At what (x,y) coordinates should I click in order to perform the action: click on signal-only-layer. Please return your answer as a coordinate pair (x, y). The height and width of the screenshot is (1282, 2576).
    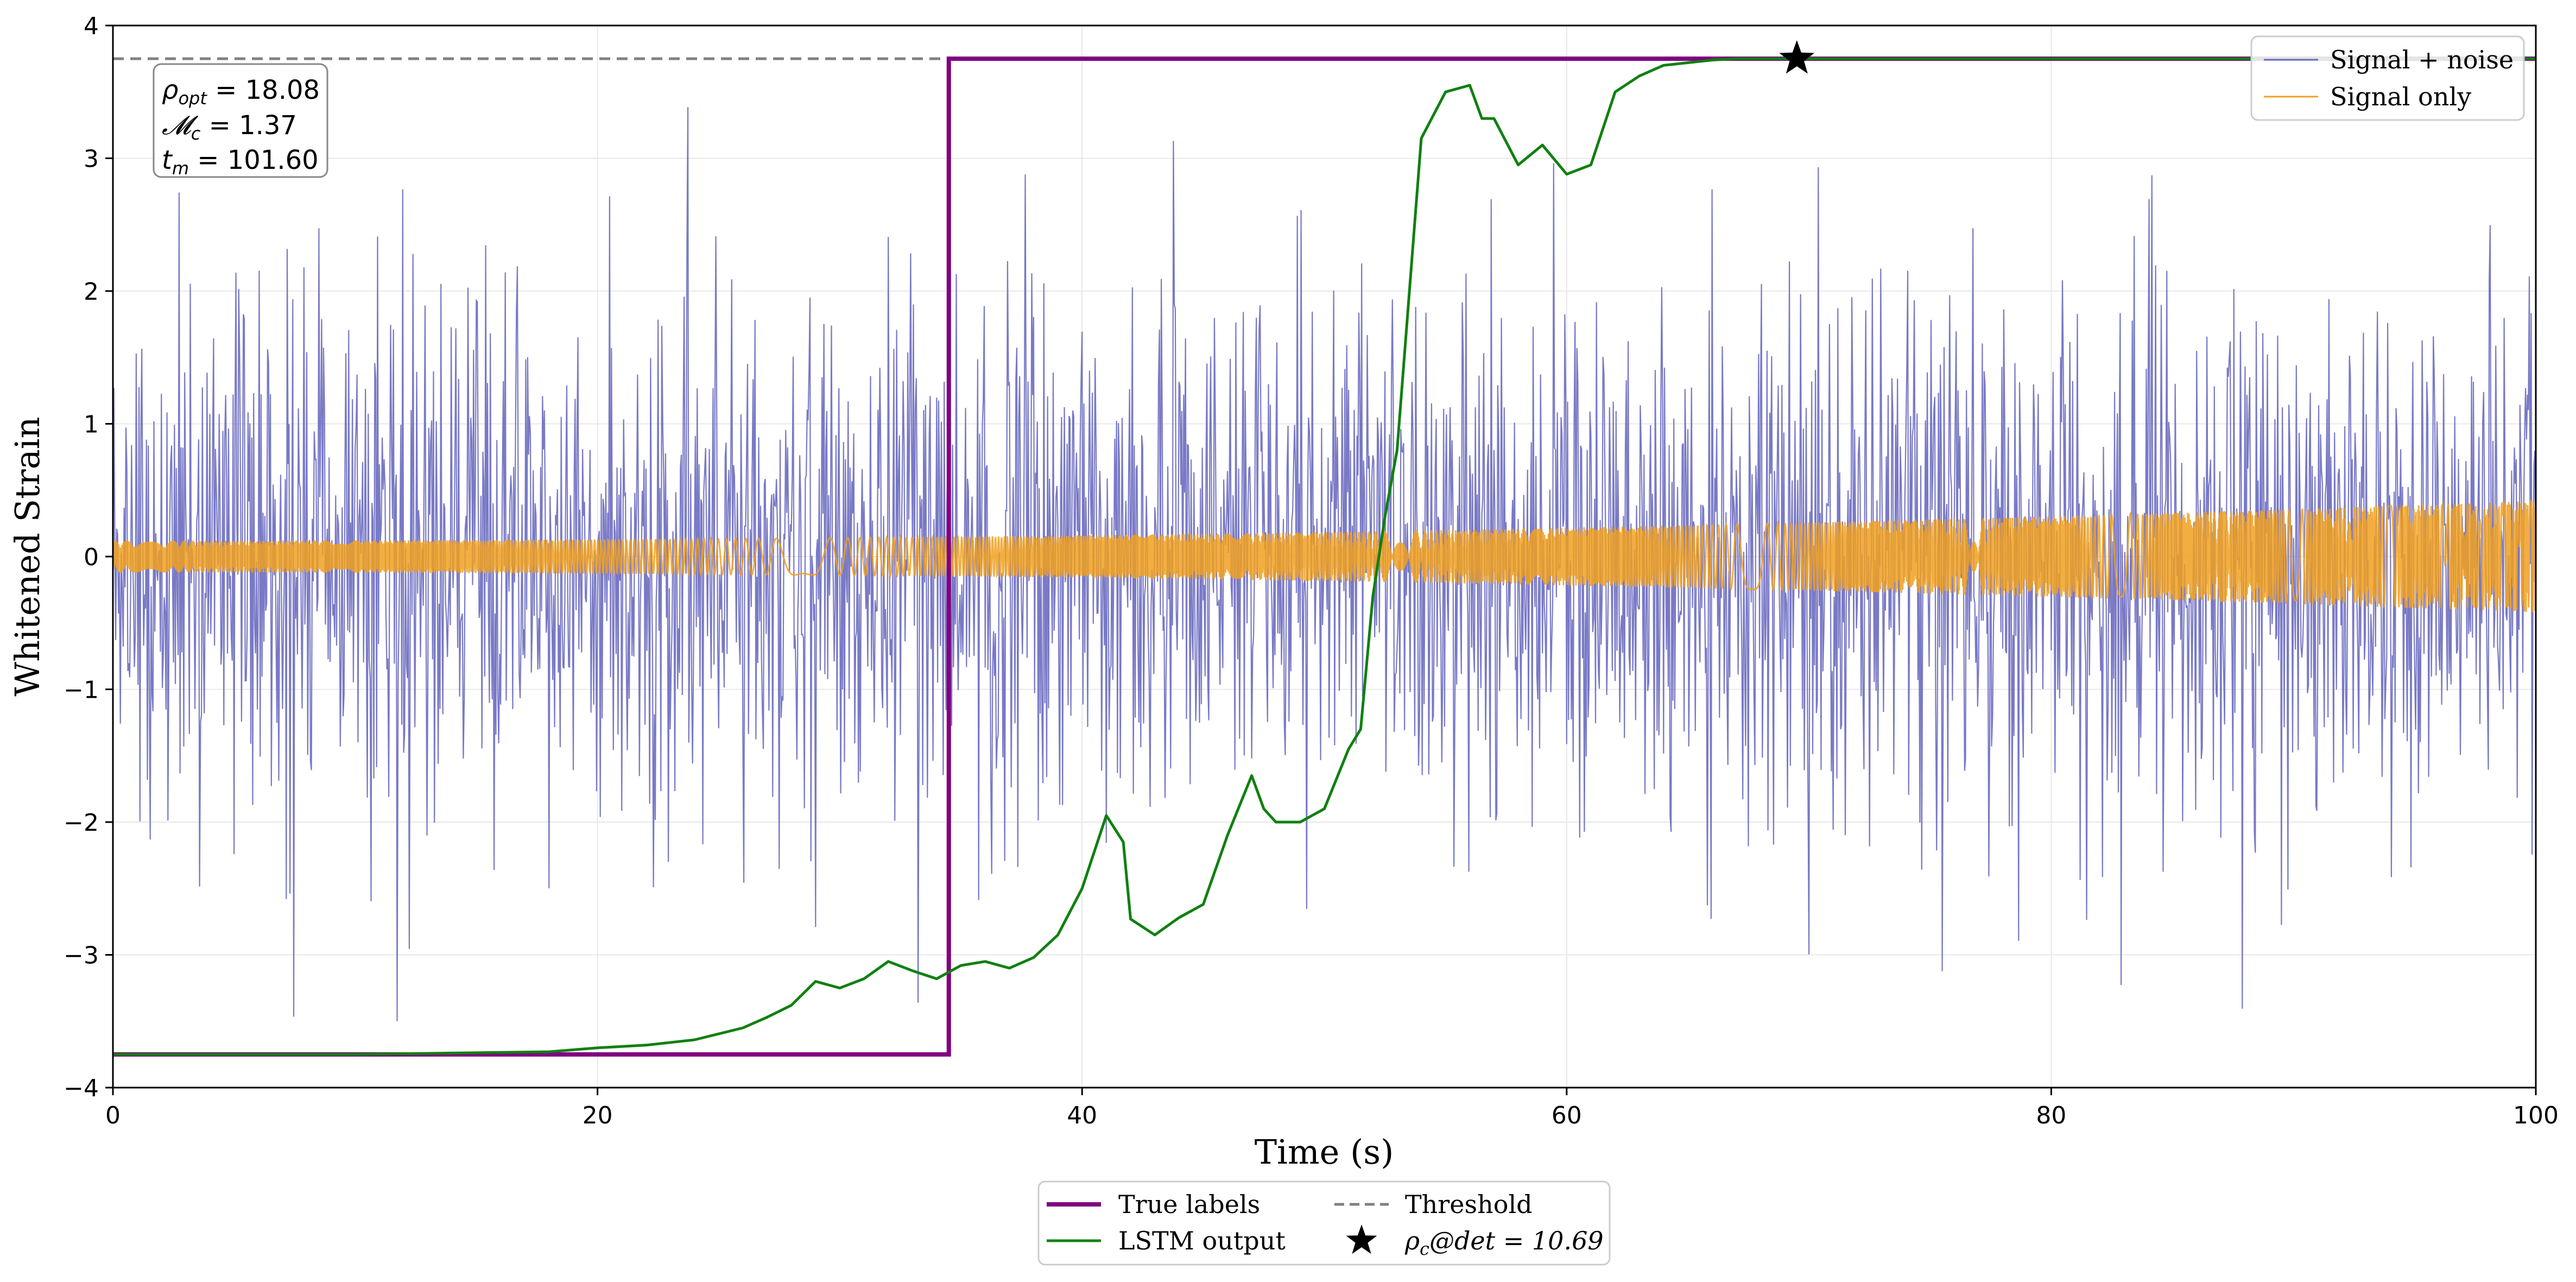
    Looking at the image, I should click on (1324, 555).